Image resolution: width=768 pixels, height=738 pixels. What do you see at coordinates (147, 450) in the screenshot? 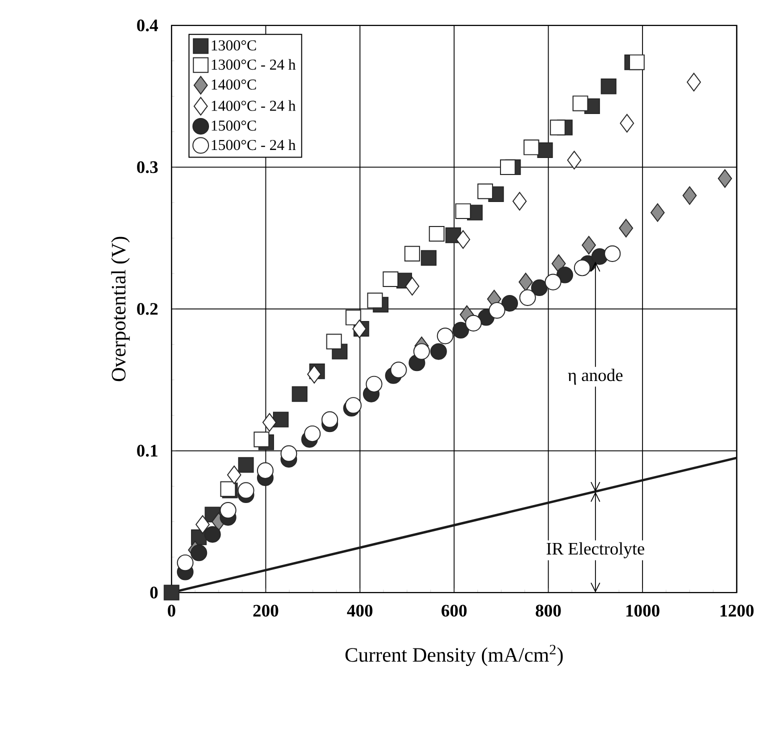
I see `y-tick-label: 0.1` at bounding box center [147, 450].